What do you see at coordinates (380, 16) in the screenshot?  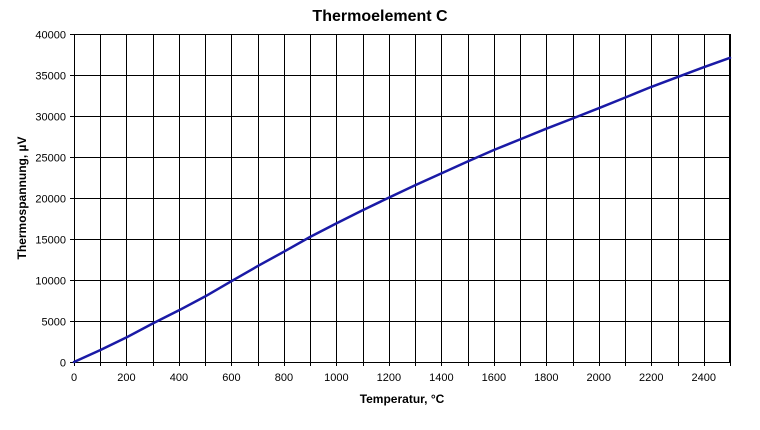 I see `chart-title: Thermoelement C` at bounding box center [380, 16].